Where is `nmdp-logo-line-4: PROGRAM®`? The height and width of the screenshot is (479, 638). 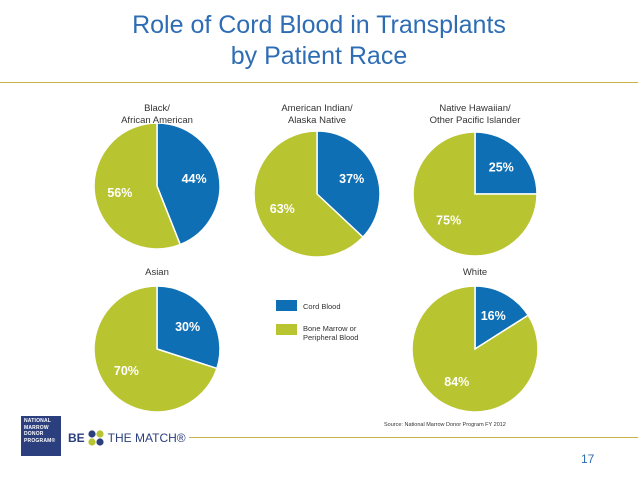 nmdp-logo-line-4: PROGRAM® is located at coordinates (40, 440).